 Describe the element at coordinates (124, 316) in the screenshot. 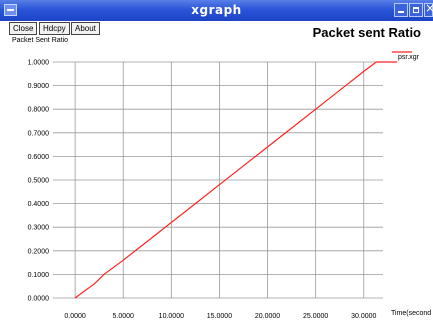

I see `x-tick-label: 5.0000` at that location.